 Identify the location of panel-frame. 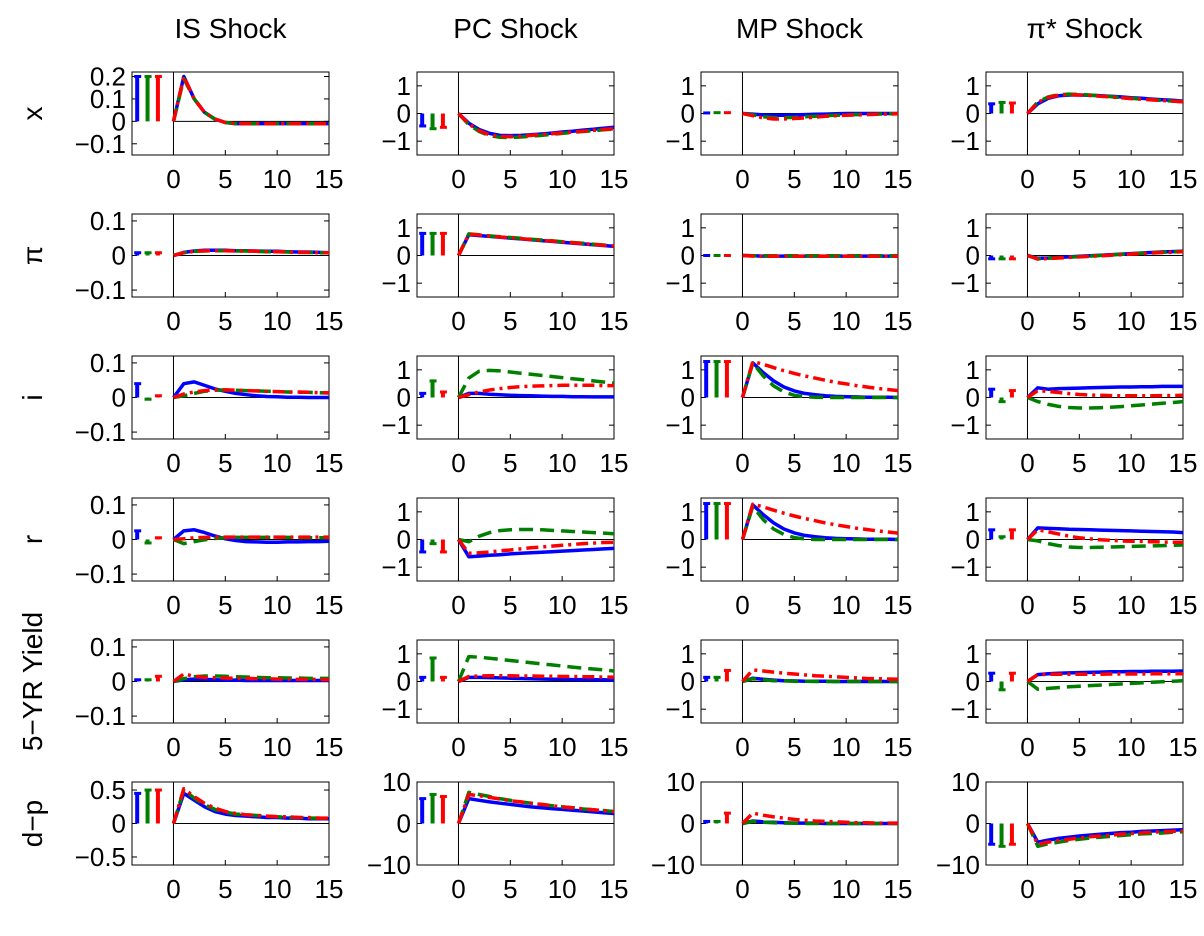
(230, 113).